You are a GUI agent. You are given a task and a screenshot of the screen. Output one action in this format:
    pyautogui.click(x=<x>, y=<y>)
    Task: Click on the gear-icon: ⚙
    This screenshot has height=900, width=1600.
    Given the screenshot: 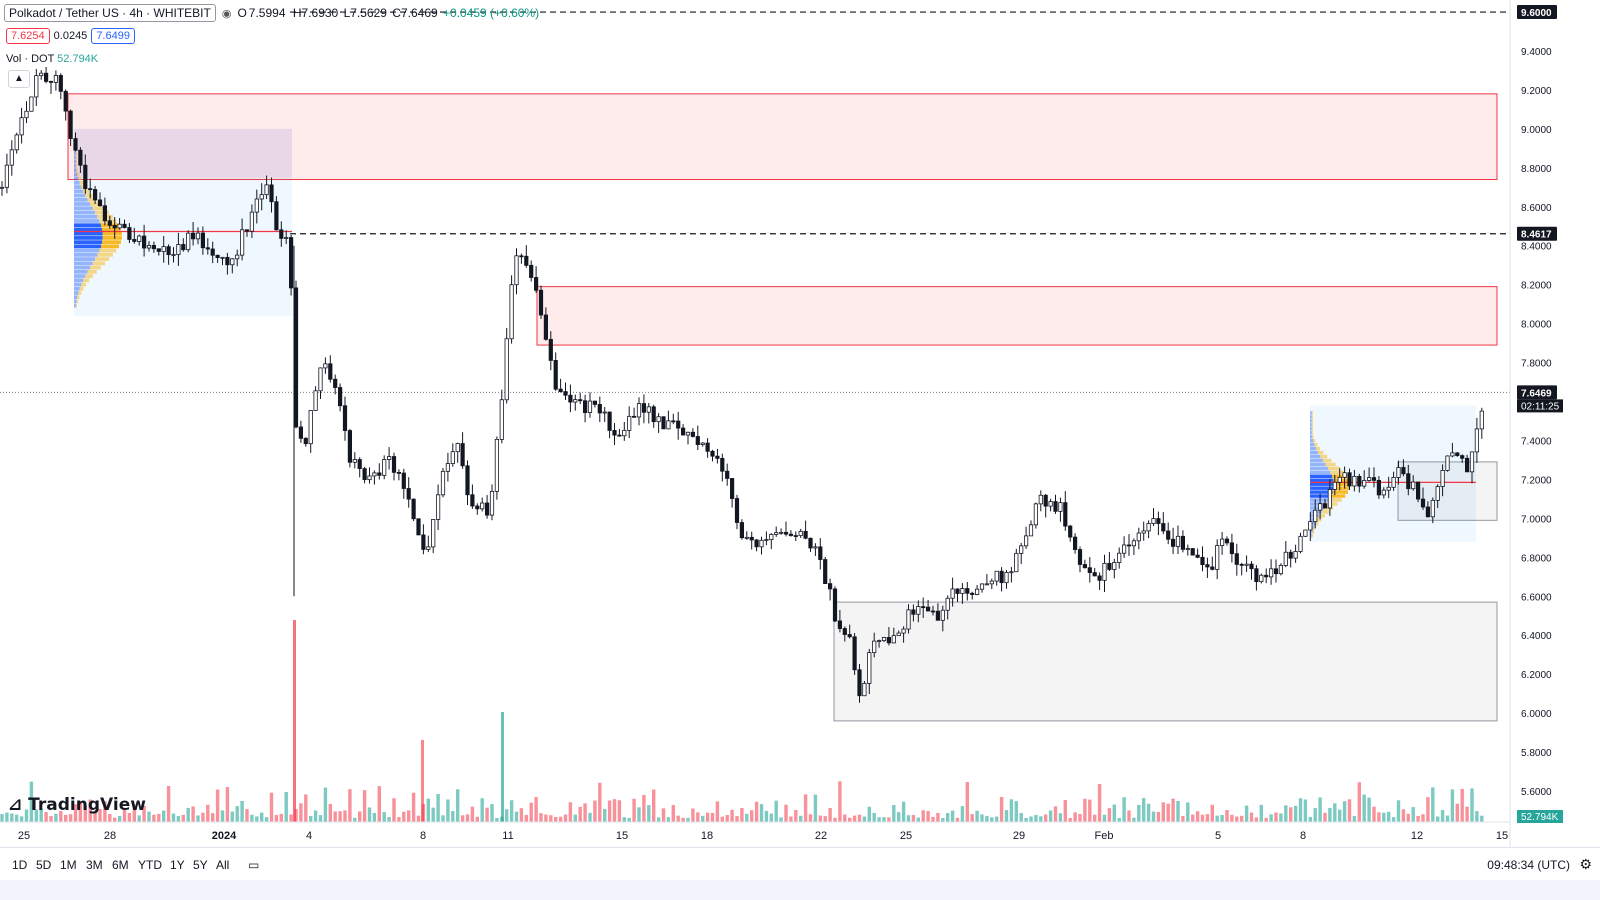 What is the action you would take?
    pyautogui.click(x=1585, y=864)
    